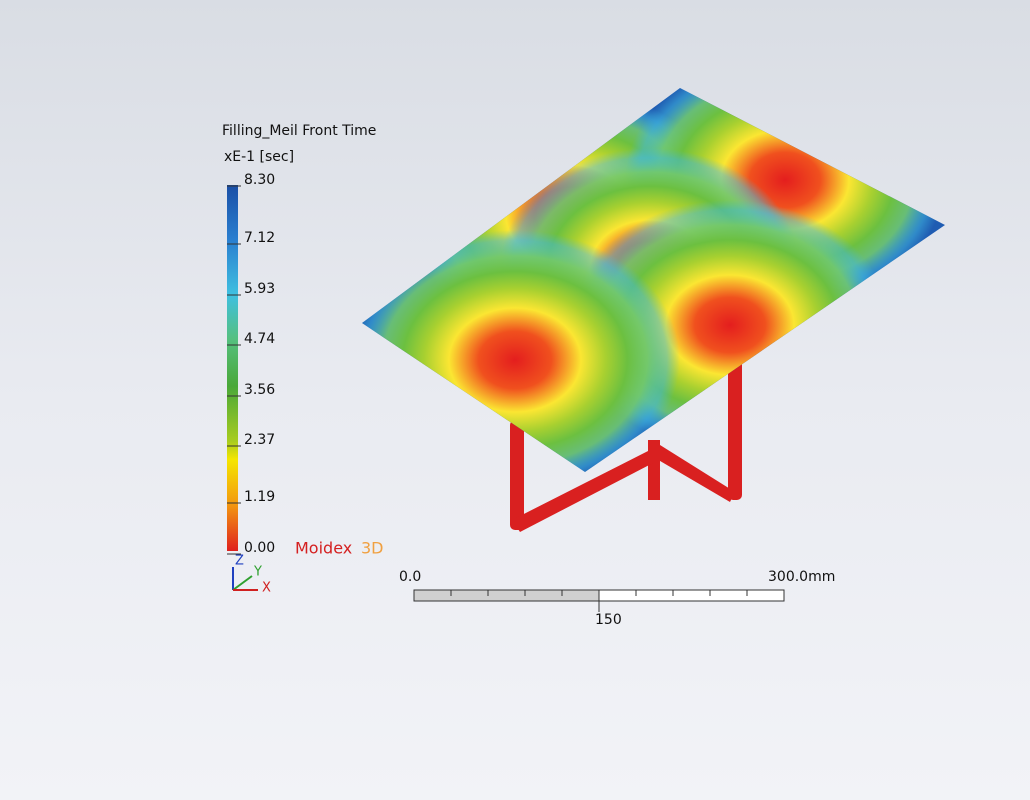 This screenshot has height=800, width=1030. I want to click on axis-z: Z, so click(239, 561).